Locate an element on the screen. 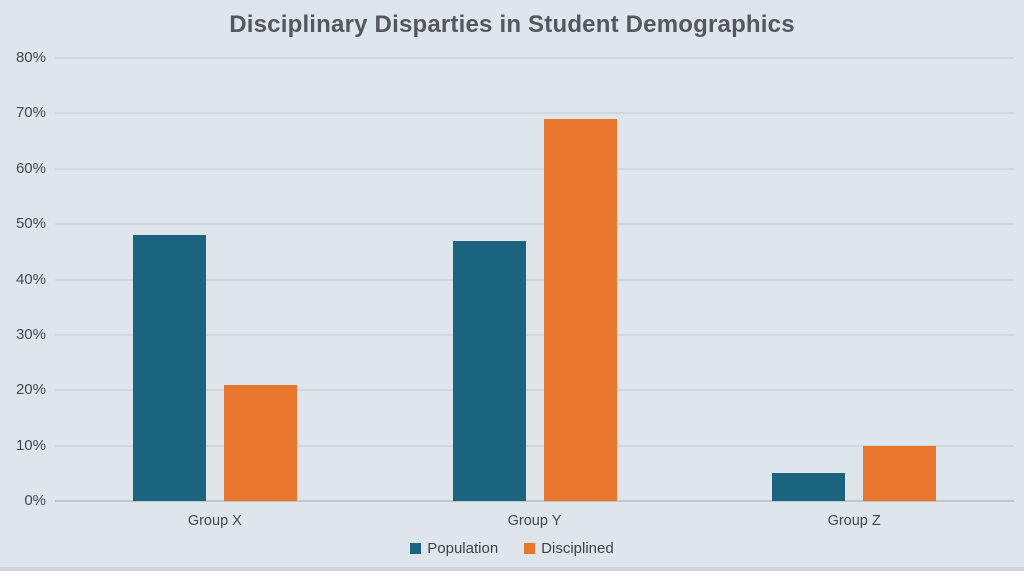  y-tick-label-60: 60% is located at coordinates (30, 168).